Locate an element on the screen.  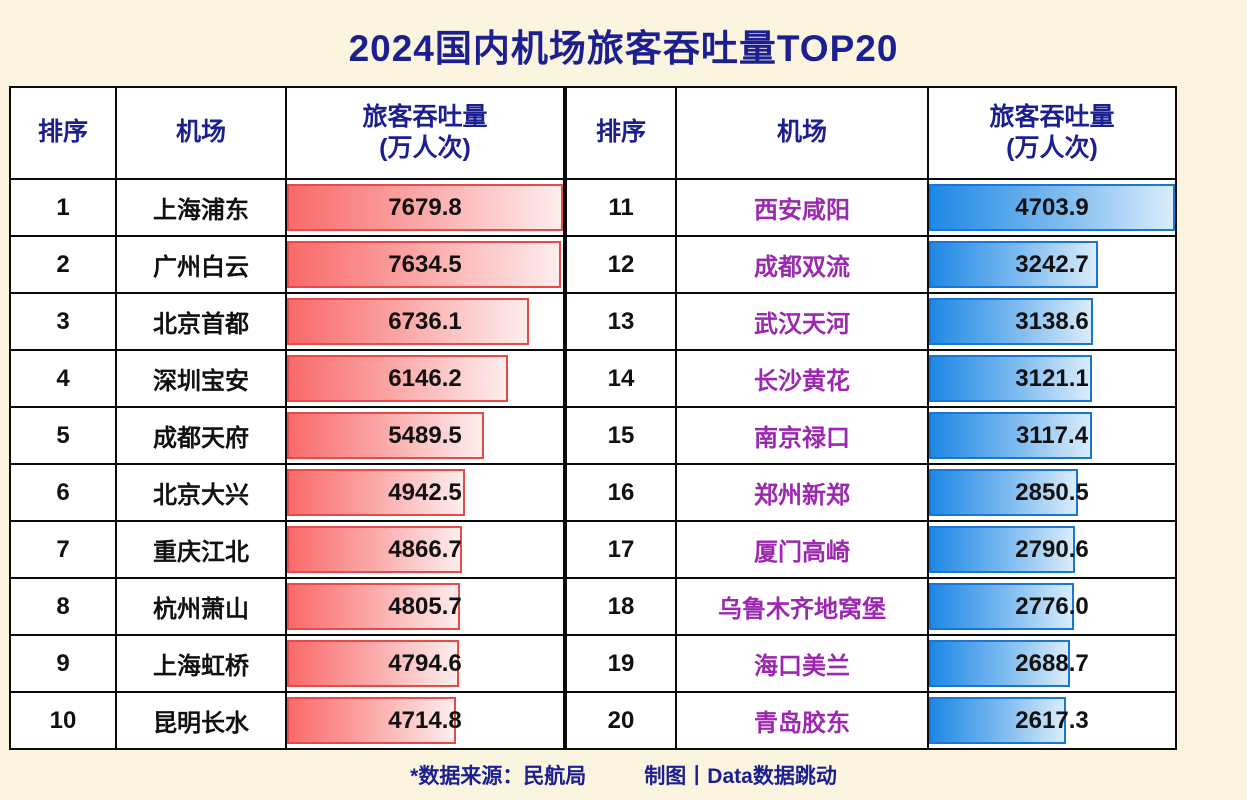
airport-cell: 海口美兰 is located at coordinates (802, 663).